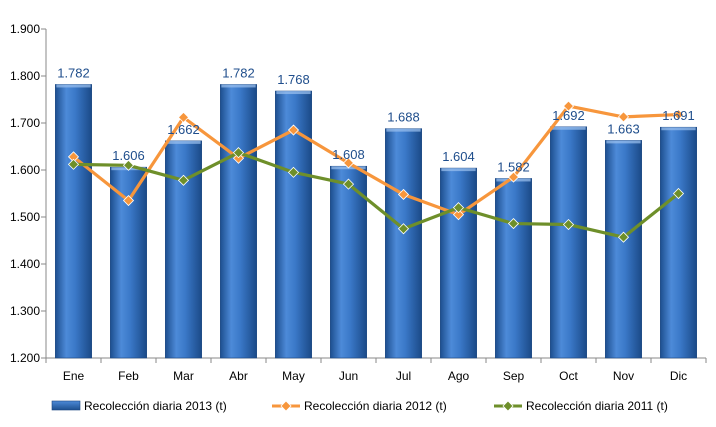 The width and height of the screenshot is (716, 427). Describe the element at coordinates (348, 376) in the screenshot. I see `x-tick-label: Jun` at that location.